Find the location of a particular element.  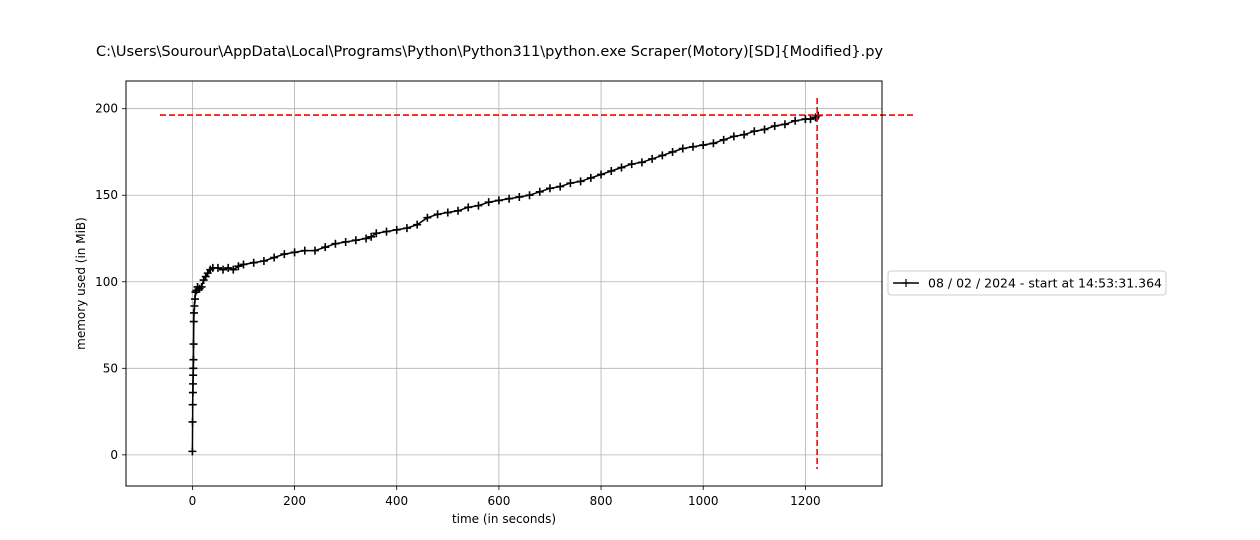

legend-label: 08 / 02 / 2024 - start at 14:53:31.364 is located at coordinates (1045, 283).